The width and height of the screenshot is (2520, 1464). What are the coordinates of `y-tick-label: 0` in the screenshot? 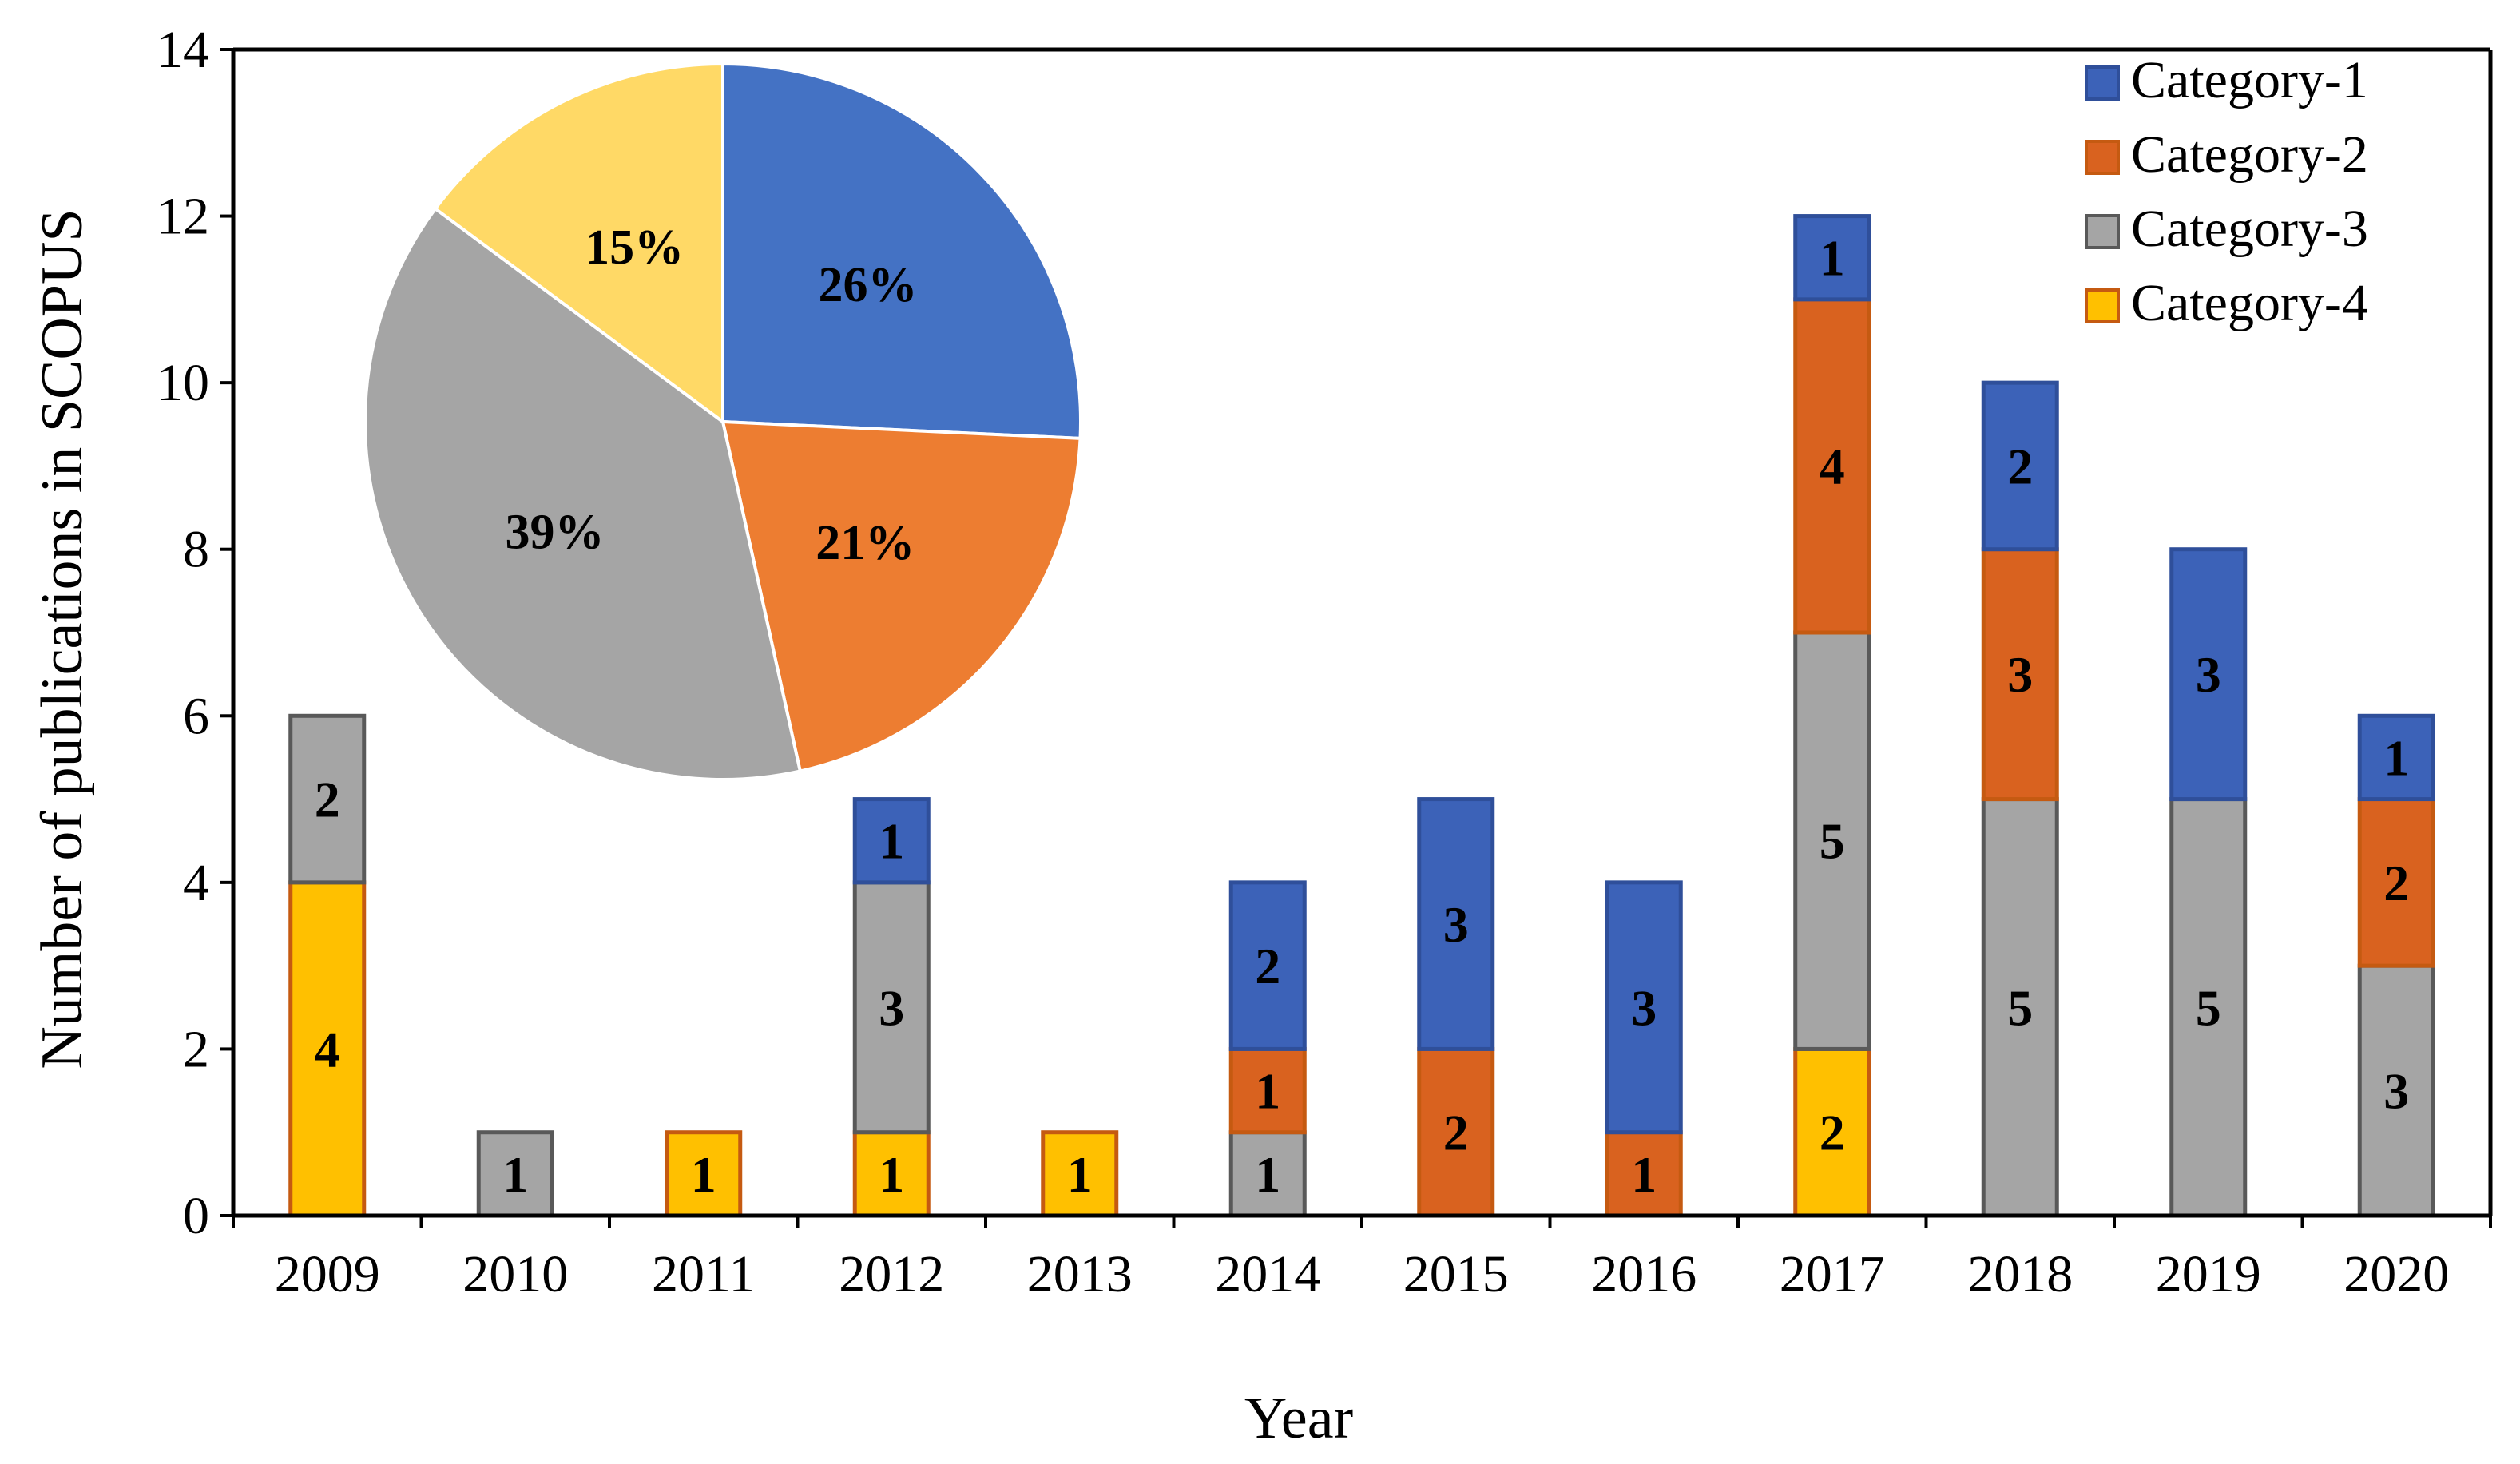 It's located at (196, 1216).